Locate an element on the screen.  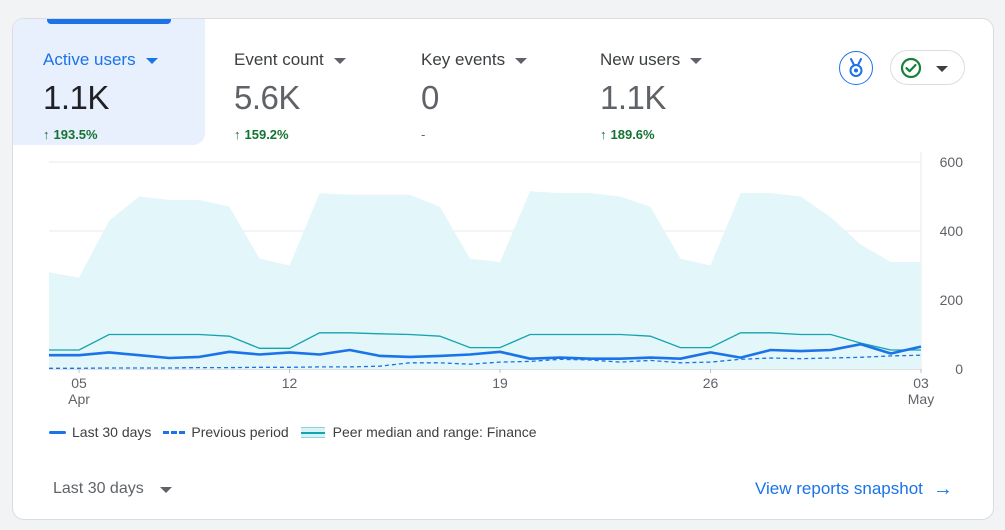
metric-change-value: - is located at coordinates (423, 134).